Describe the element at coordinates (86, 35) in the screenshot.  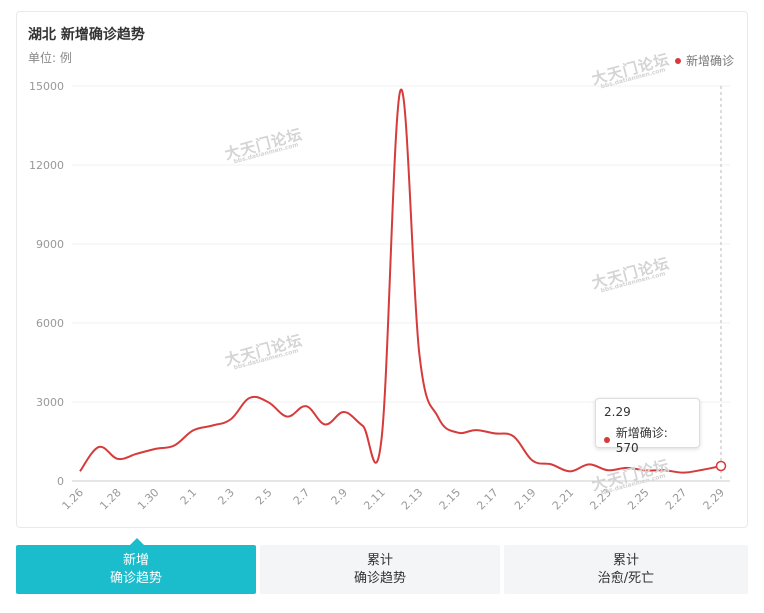
I see `chart-title: 湖北 新增确诊趋势` at that location.